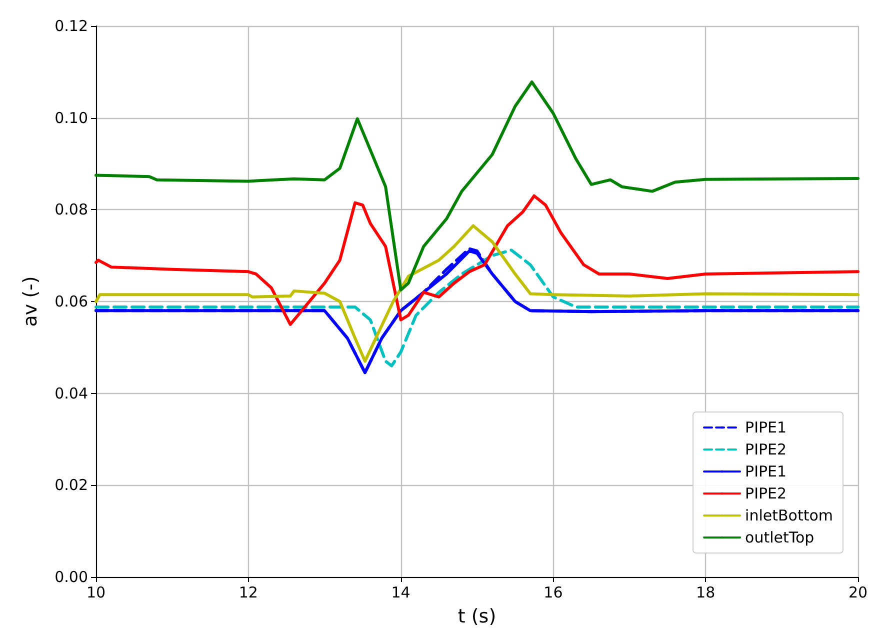 This screenshot has height=639, width=881. Describe the element at coordinates (71, 117) in the screenshot. I see `y-tick-label: 0.10` at that location.